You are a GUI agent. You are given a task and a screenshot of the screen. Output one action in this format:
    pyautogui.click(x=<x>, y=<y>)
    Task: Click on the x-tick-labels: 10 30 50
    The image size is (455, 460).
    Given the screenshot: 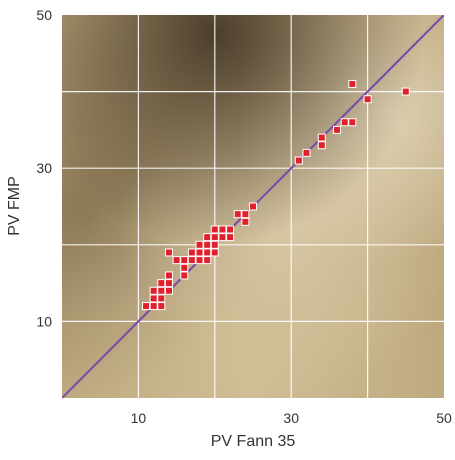 What is the action you would take?
    pyautogui.click(x=291, y=418)
    